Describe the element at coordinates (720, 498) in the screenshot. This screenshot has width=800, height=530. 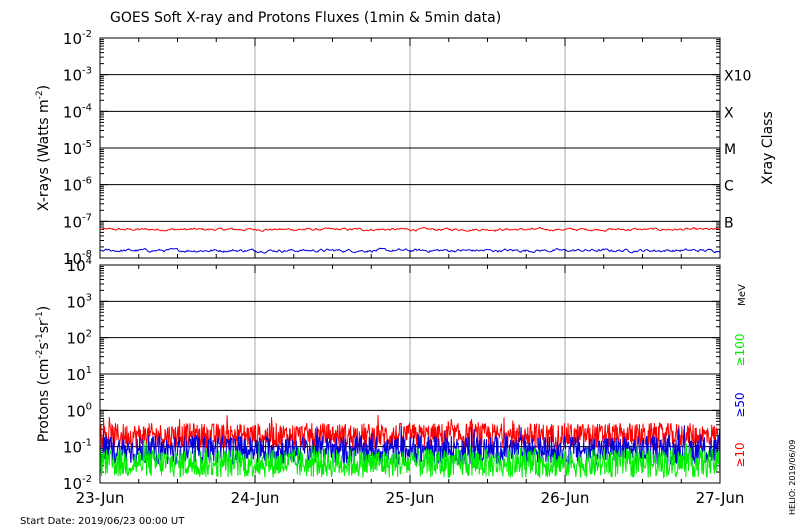
I see `x-tick-label: 27-Jun` at that location.